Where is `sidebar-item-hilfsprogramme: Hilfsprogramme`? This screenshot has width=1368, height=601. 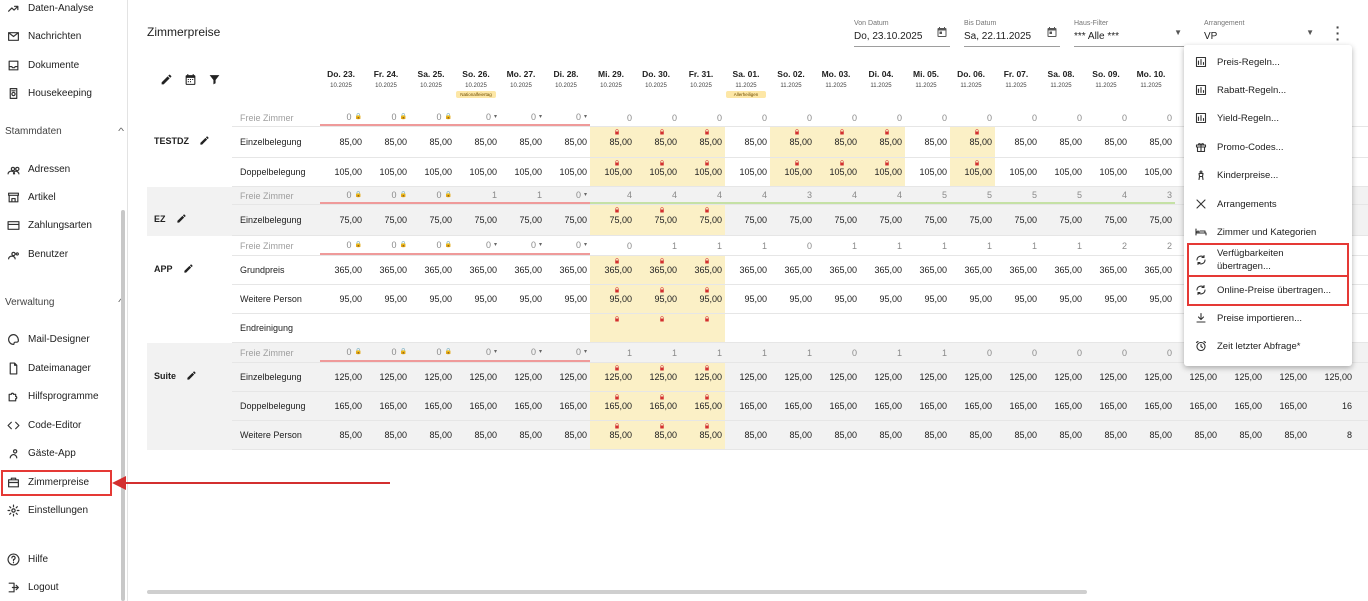 sidebar-item-hilfsprogramme: Hilfsprogramme is located at coordinates (63, 396).